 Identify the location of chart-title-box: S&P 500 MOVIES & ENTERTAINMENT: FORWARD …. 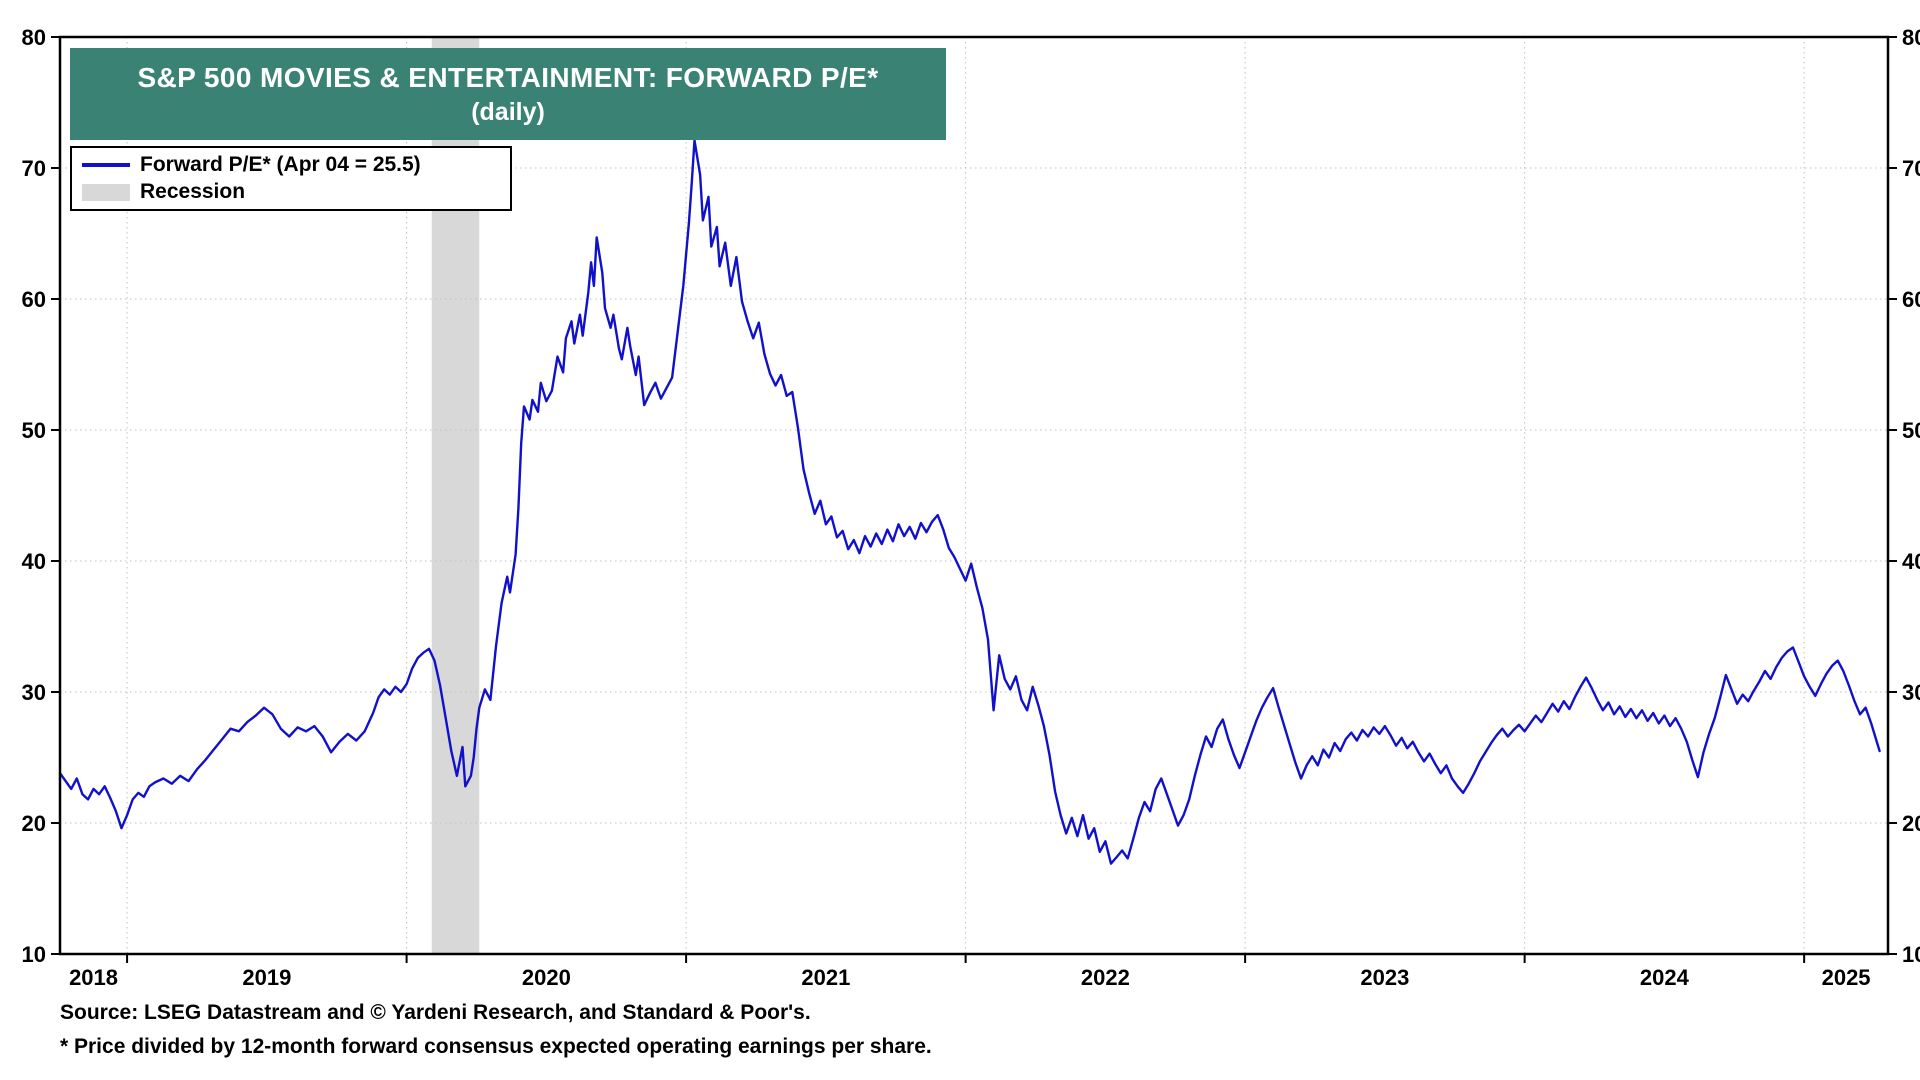
(508, 94).